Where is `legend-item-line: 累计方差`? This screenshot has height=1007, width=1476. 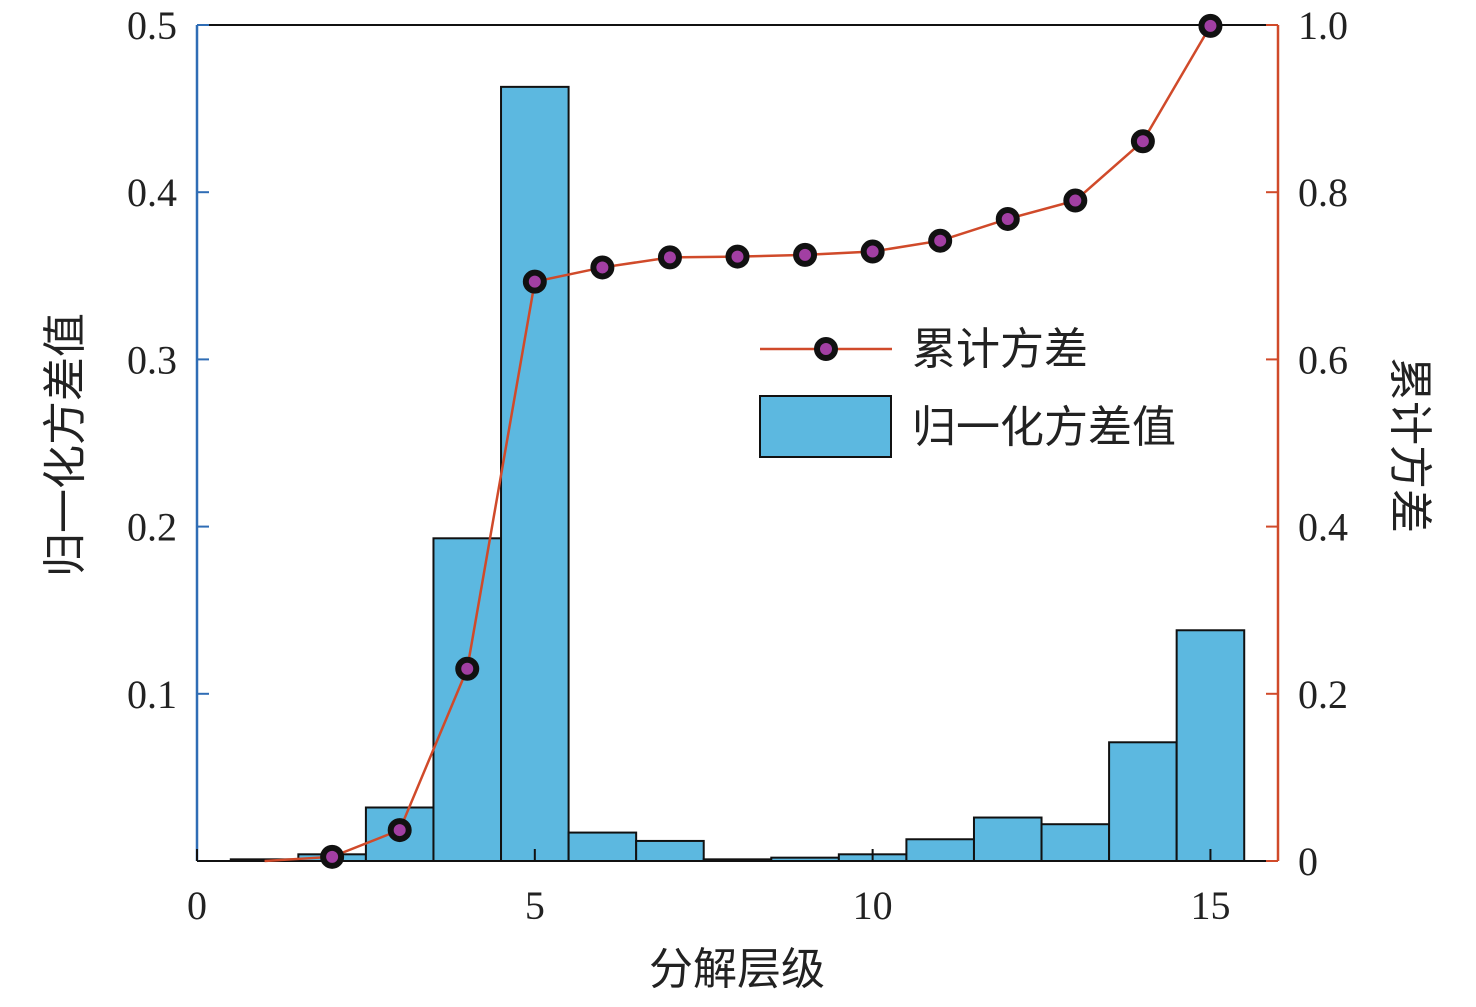 legend-item-line: 累计方差 is located at coordinates (924, 349).